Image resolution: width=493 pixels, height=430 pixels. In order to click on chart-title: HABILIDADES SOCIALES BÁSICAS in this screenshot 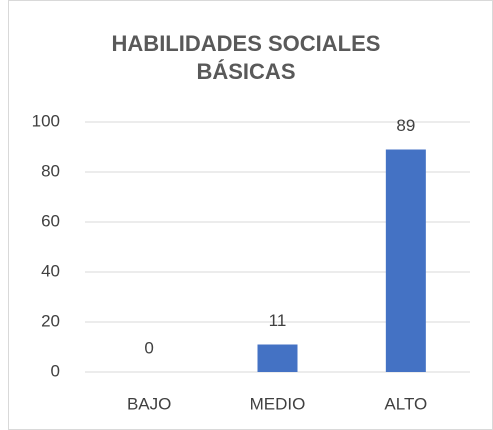, I will do `click(246, 57)`.